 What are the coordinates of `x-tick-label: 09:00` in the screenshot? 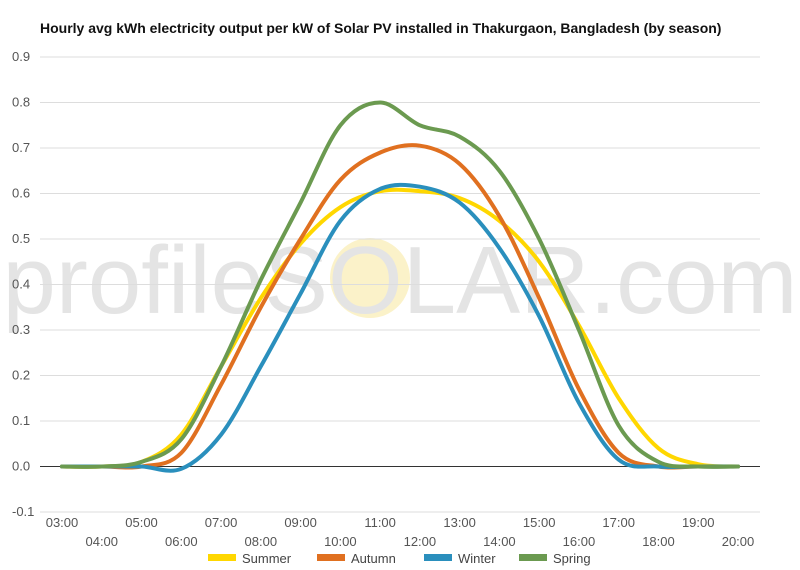 It's located at (300, 522).